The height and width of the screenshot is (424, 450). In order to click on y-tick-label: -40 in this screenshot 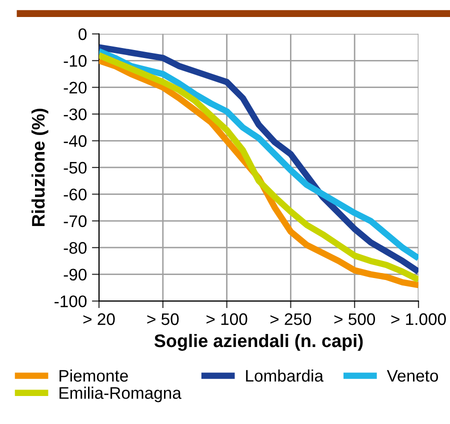, I will do `click(75, 141)`.